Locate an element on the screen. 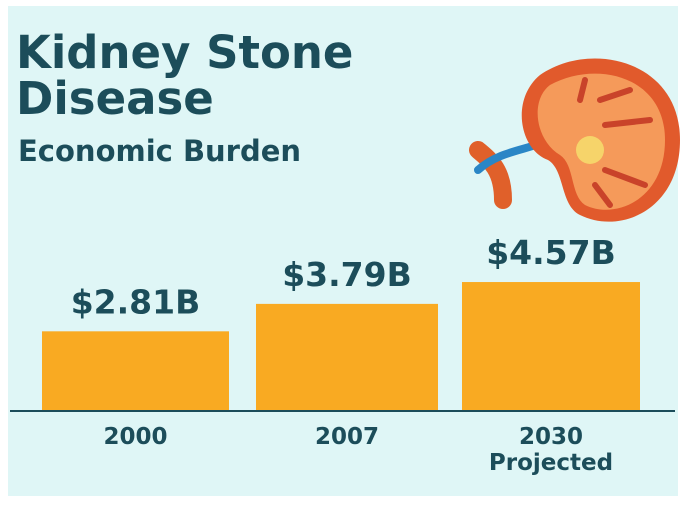  x-tick-label: 2000 is located at coordinates (135, 437).